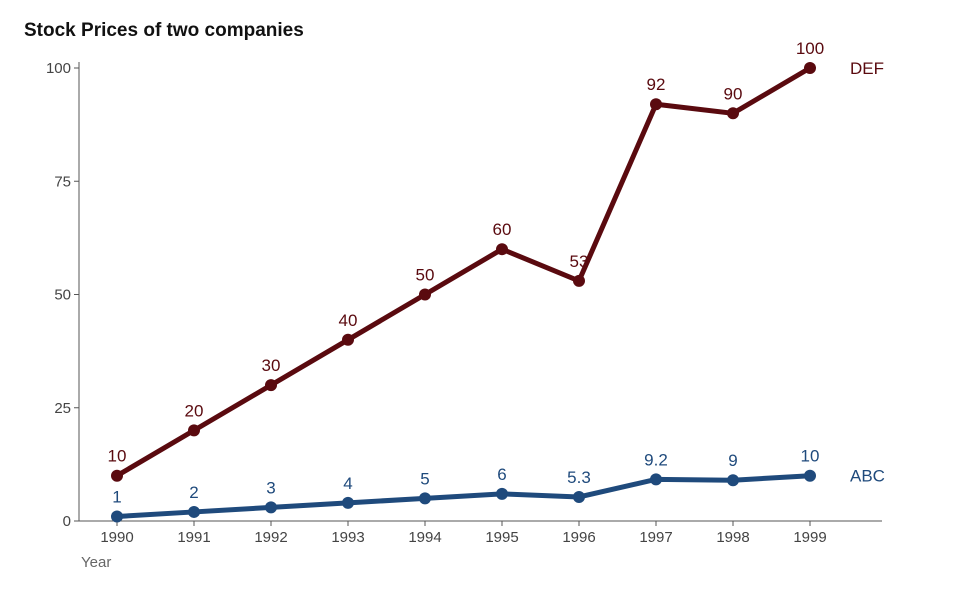 Image resolution: width=980 pixels, height=613 pixels. What do you see at coordinates (194, 410) in the screenshot?
I see `data-label-def: 20` at bounding box center [194, 410].